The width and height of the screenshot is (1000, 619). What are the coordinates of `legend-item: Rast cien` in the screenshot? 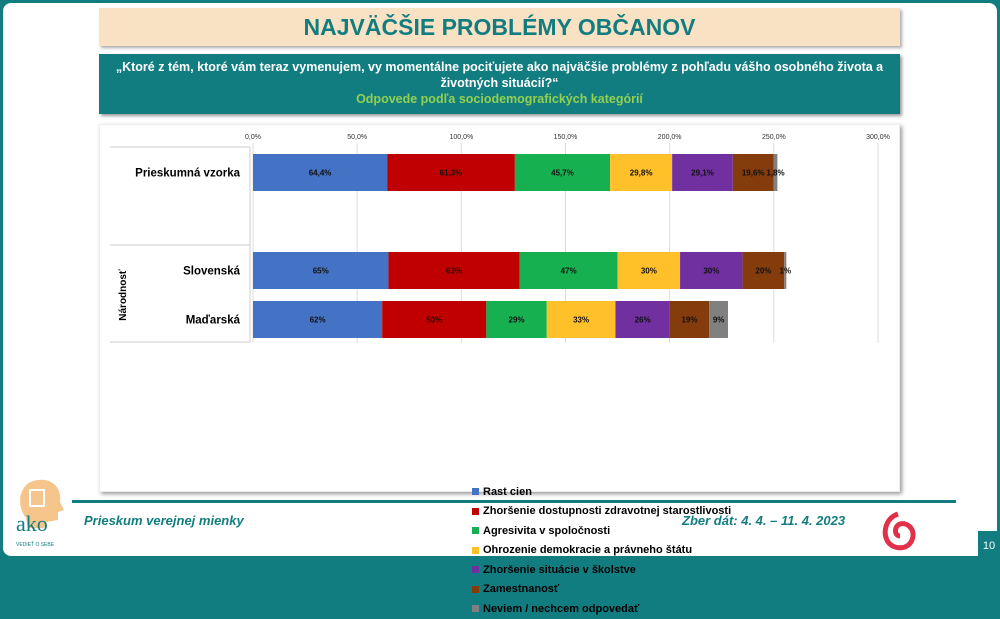 It's located at (601, 492).